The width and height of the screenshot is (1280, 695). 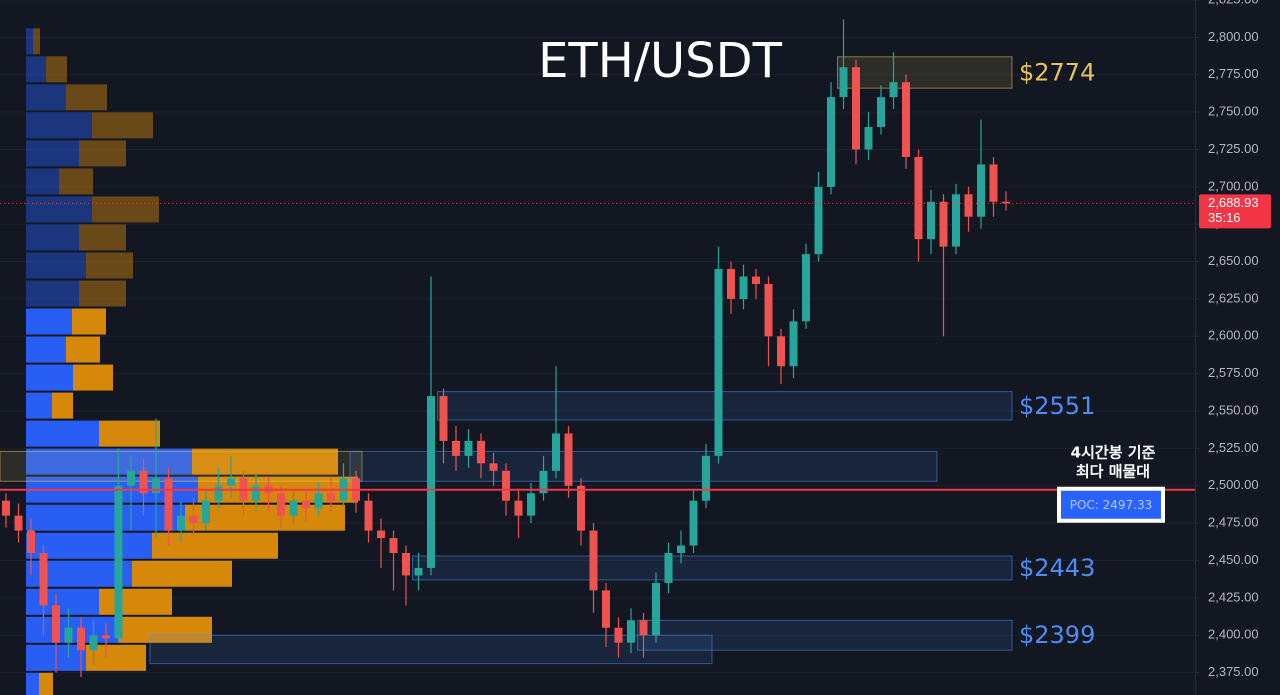 I want to click on y-tick-label: 2,400.00, so click(x=1233, y=634).